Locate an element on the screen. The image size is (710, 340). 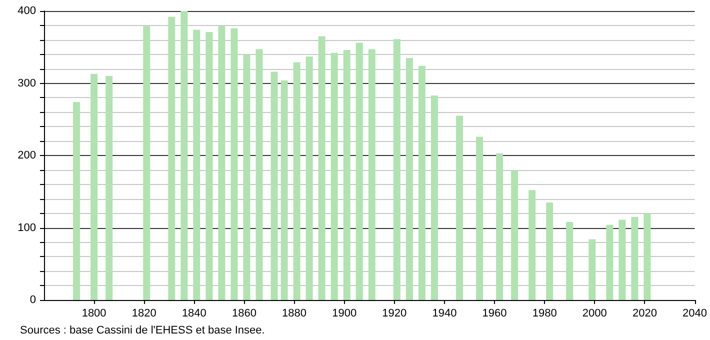
y-tick-label: 300 is located at coordinates (27, 83).